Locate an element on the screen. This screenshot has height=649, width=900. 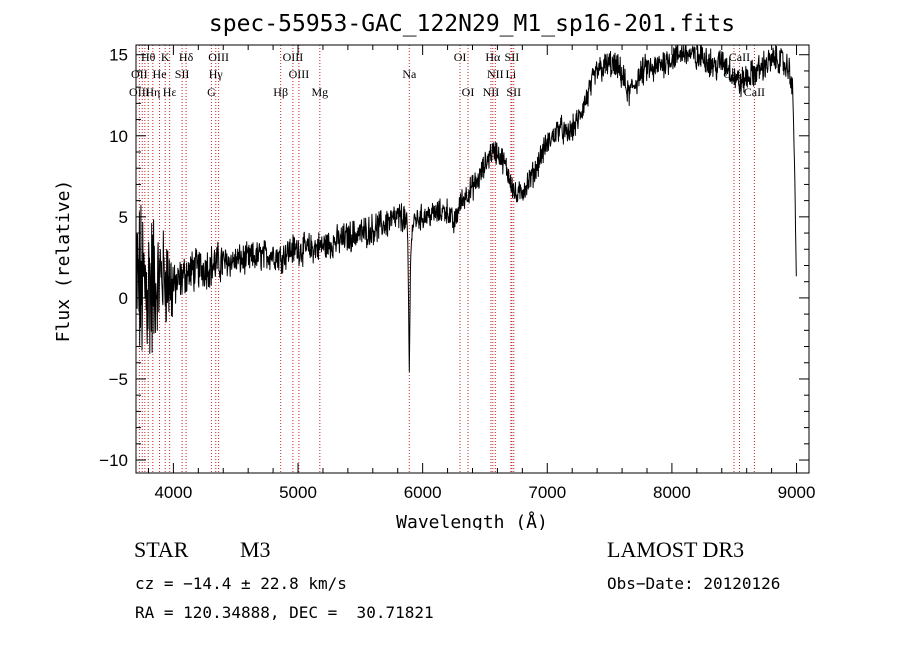
ra-dec-coordinates: RA = 120.34888, DEC = 30.71821 is located at coordinates (284, 612).